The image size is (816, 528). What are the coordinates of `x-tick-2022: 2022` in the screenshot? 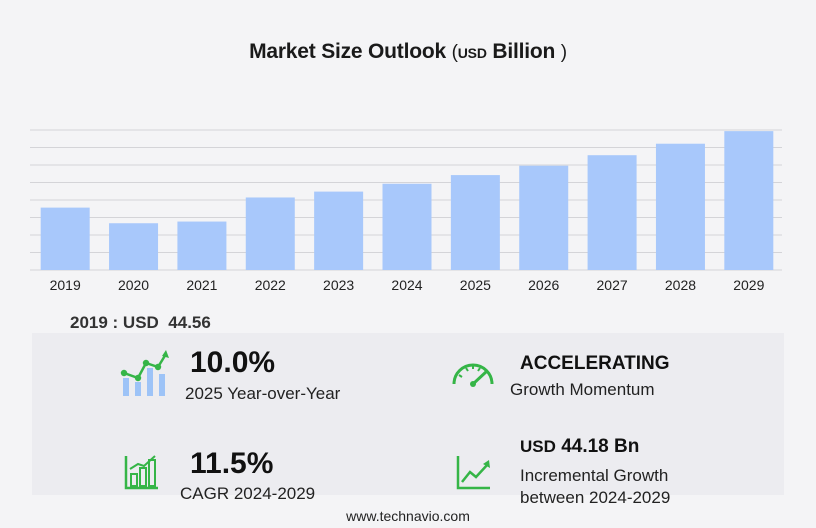 It's located at (270, 285).